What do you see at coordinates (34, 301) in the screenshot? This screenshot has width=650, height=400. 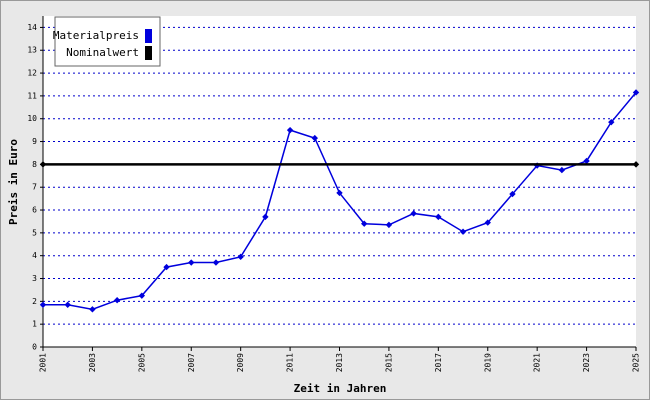 I see `y-tick-label: 2` at bounding box center [34, 301].